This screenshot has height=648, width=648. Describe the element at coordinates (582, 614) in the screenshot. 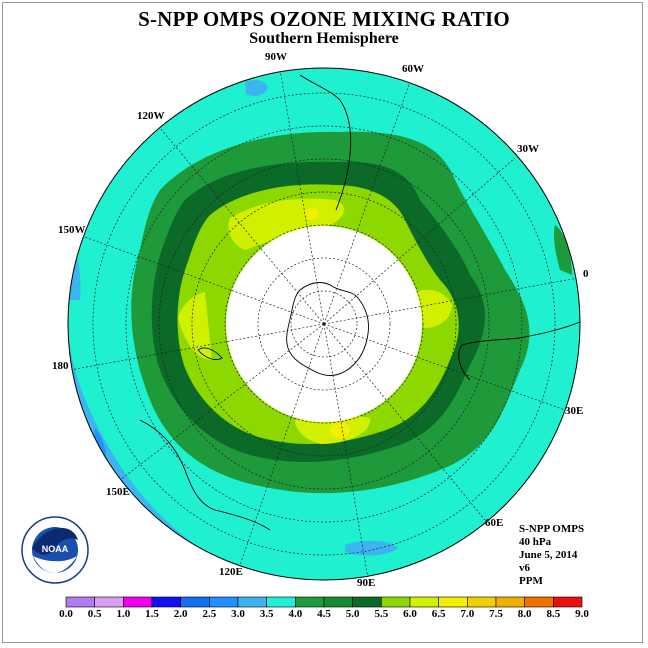

I see `colorbar-tick-label: 9.0` at that location.